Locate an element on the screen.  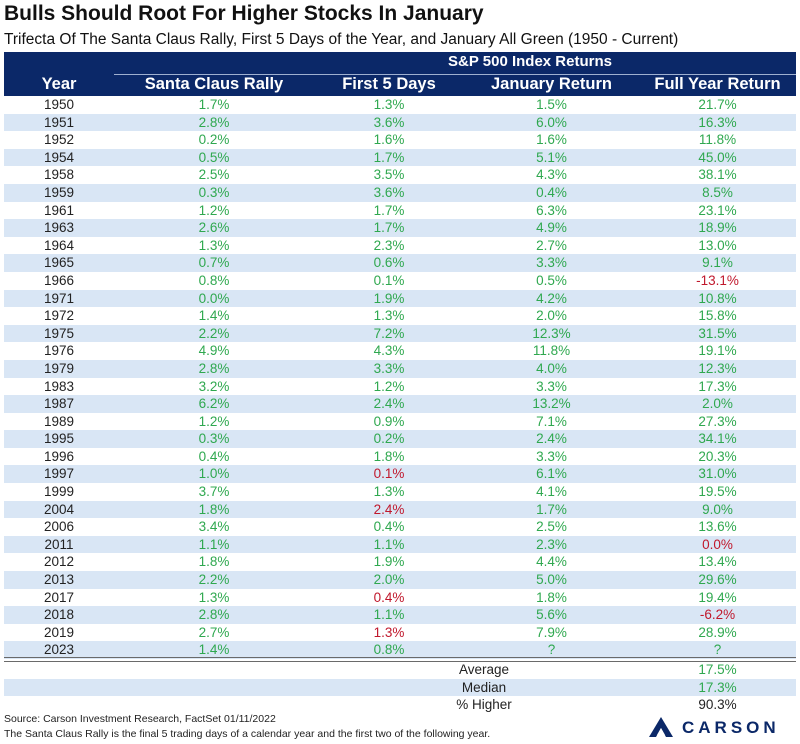
cell-first-5-days: 0.8% is located at coordinates (389, 650).